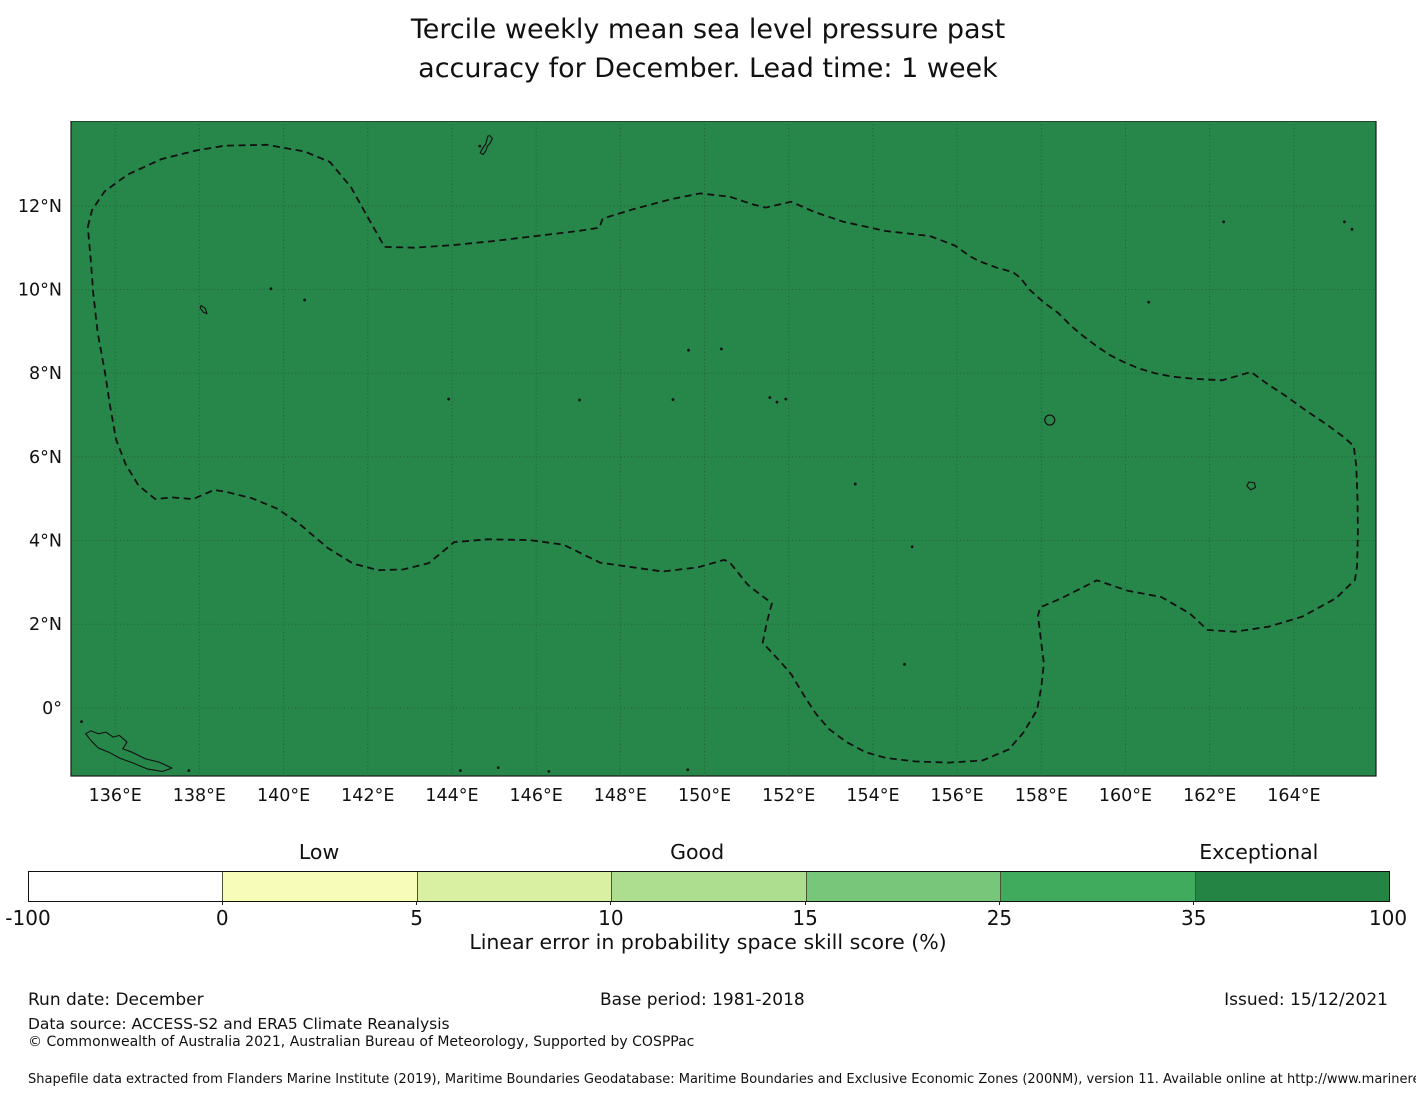  What do you see at coordinates (697, 852) in the screenshot?
I see `colorbar-category-label: Good` at bounding box center [697, 852].